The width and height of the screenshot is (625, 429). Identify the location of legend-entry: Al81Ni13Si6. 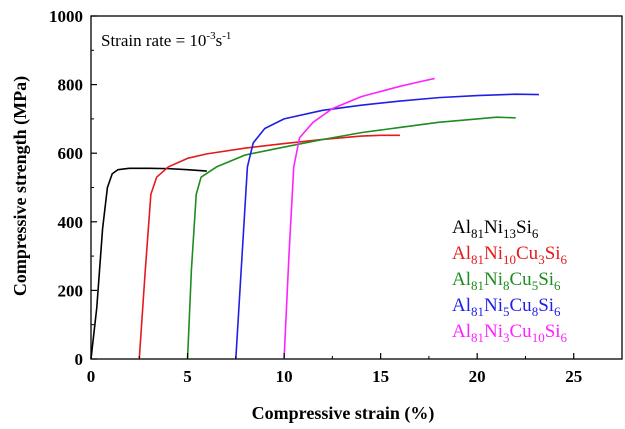
(495, 229).